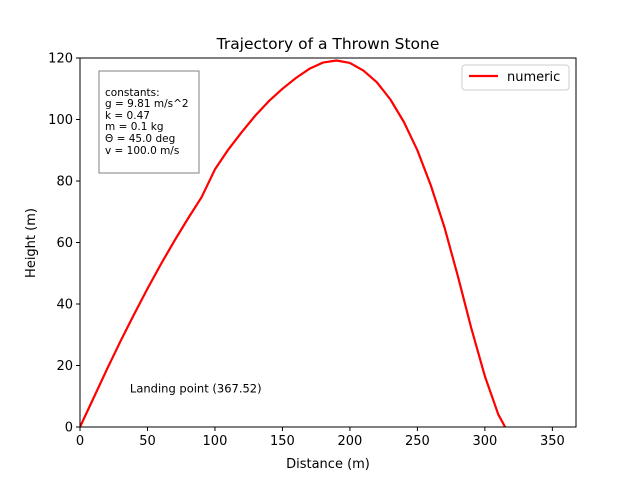  I want to click on constant-theta: Θ = 45.0 deg, so click(140, 139).